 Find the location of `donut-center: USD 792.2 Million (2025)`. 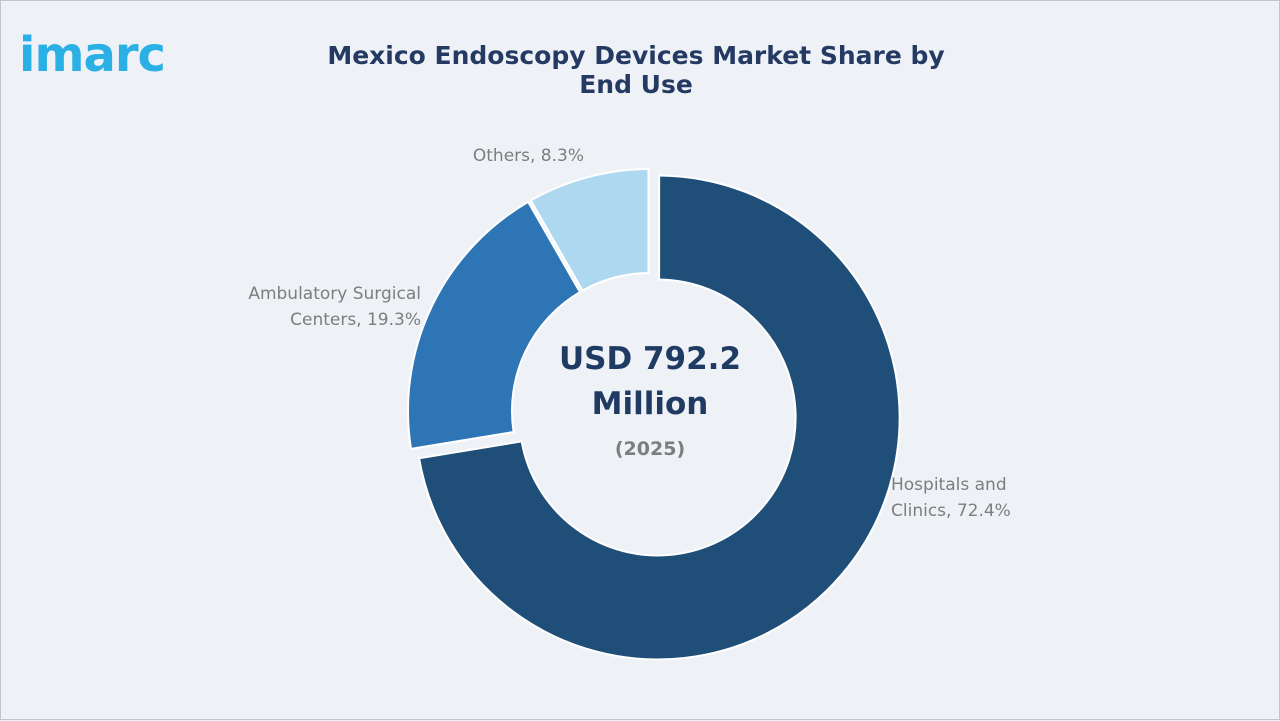

donut-center: USD 792.2 Million (2025) is located at coordinates (650, 400).